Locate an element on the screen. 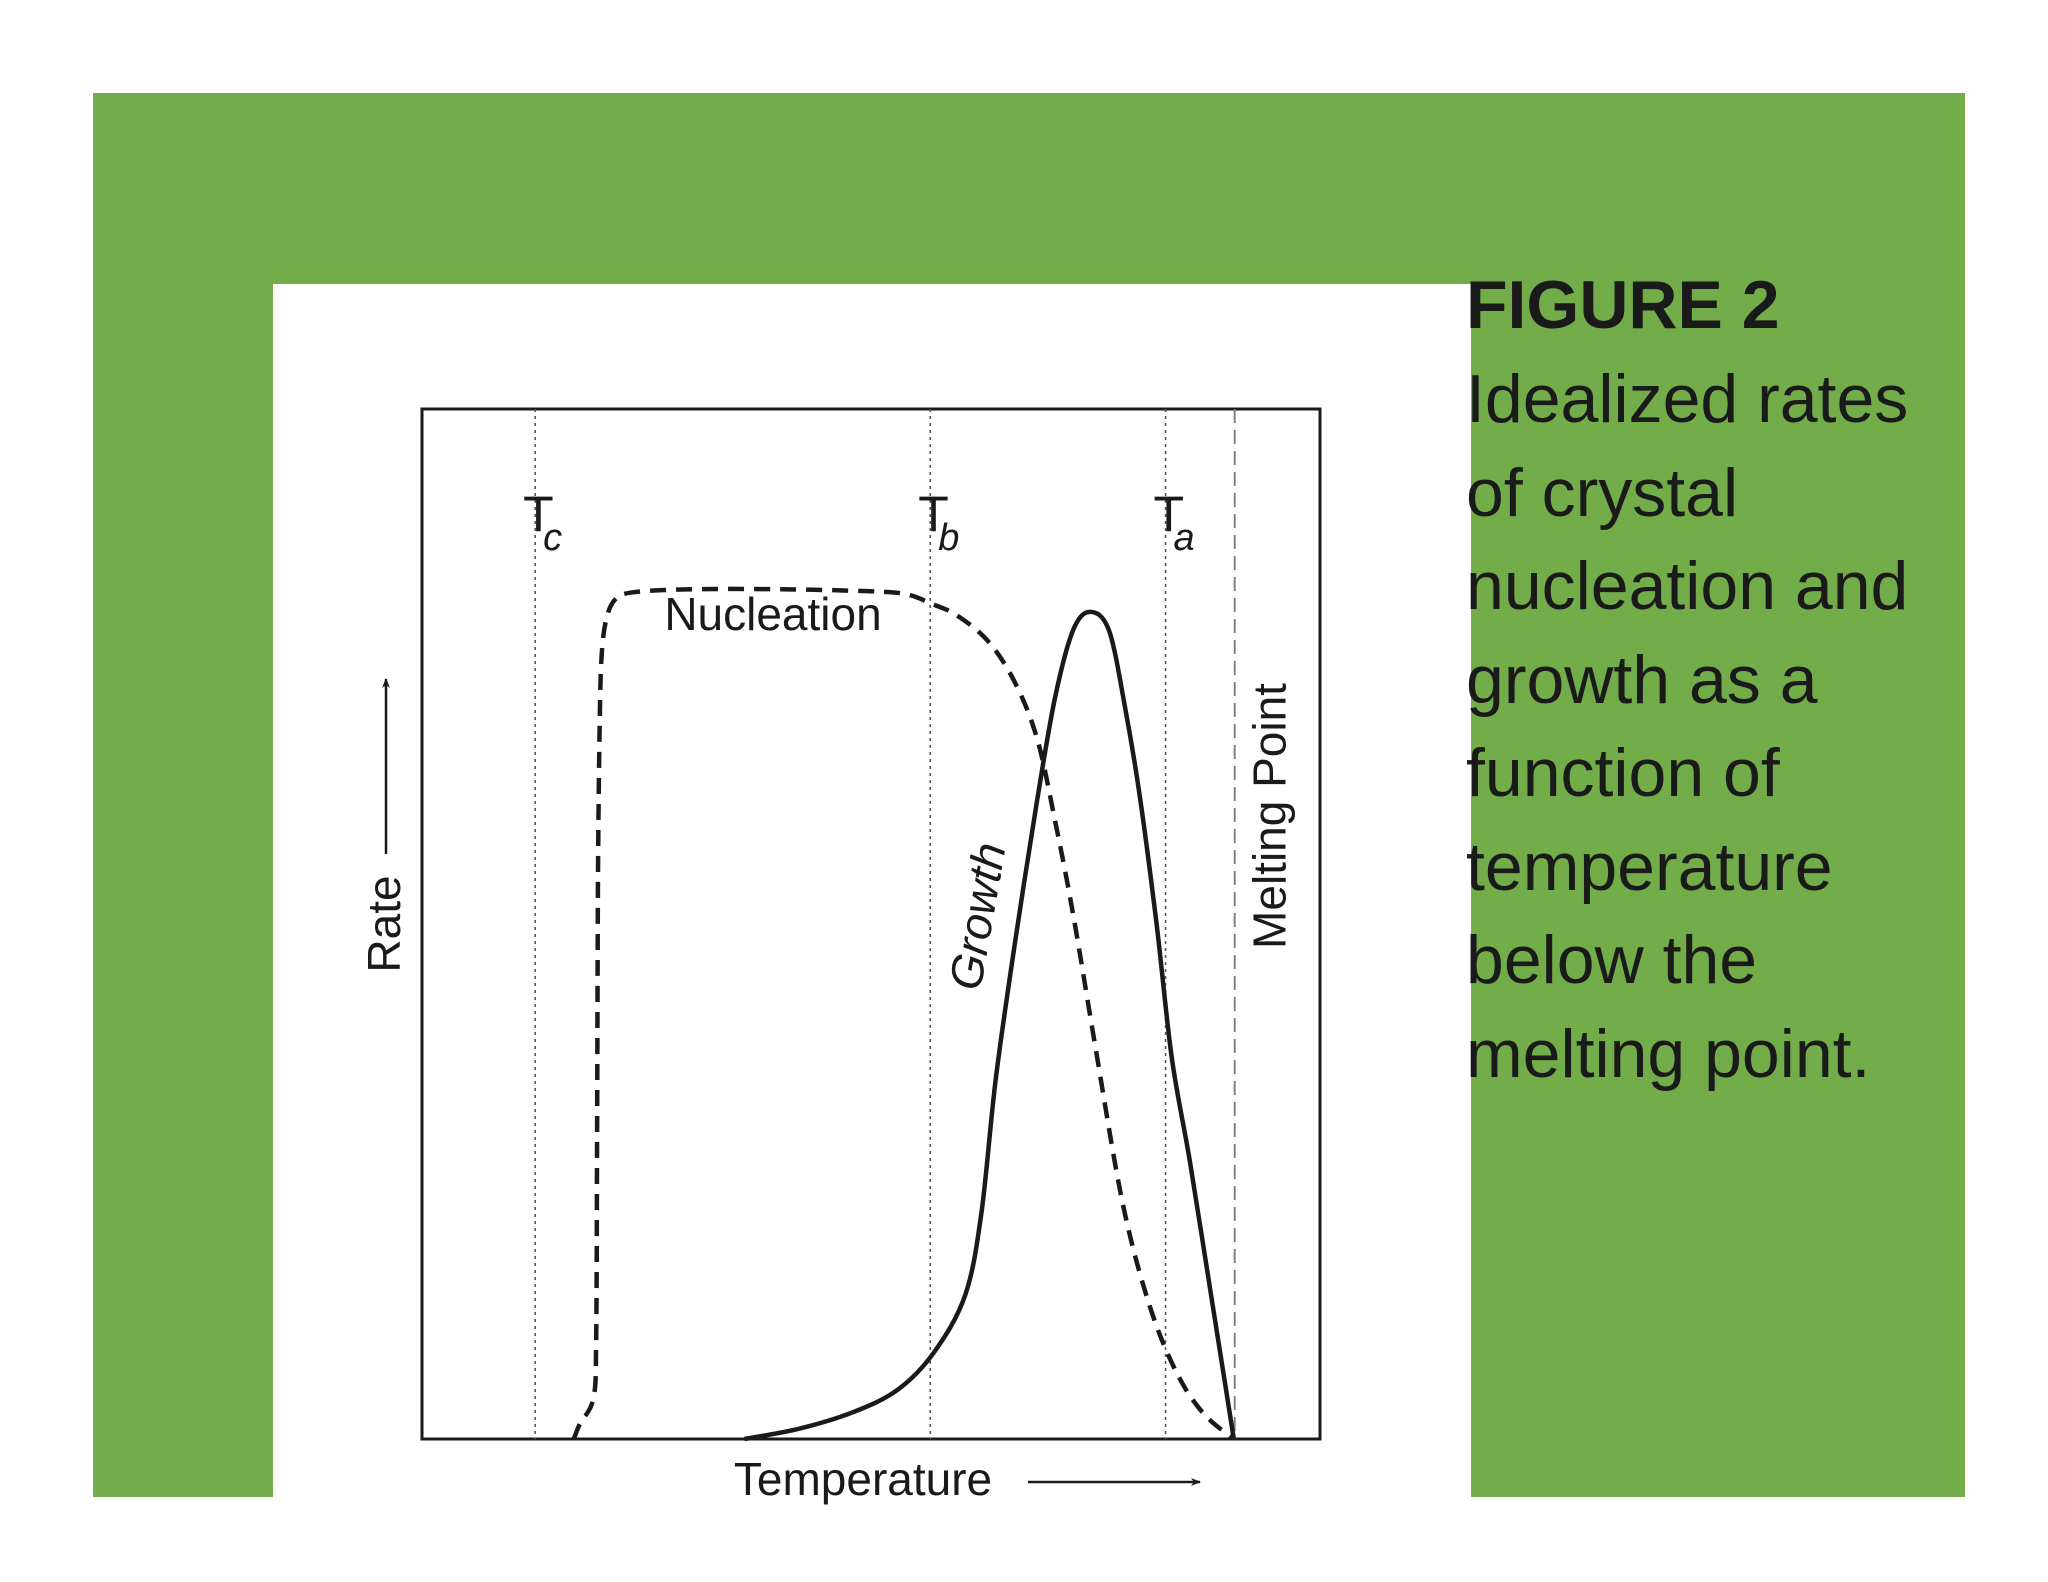 The width and height of the screenshot is (2048, 1582). growth-label: Growth is located at coordinates (977, 916).